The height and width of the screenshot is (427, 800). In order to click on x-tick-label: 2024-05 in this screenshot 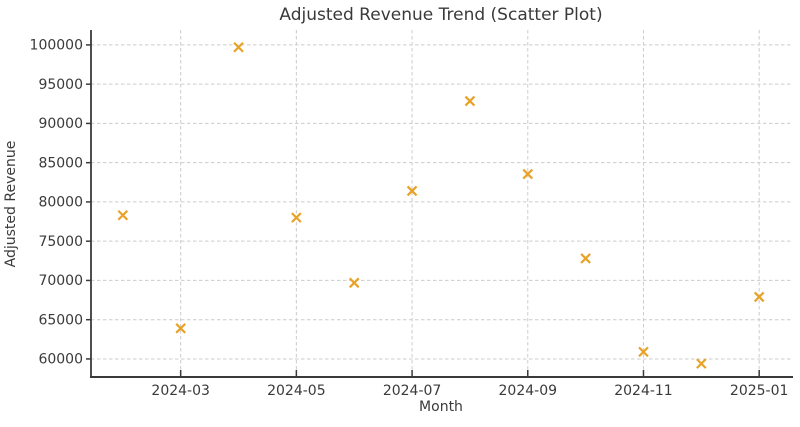, I will do `click(296, 391)`.